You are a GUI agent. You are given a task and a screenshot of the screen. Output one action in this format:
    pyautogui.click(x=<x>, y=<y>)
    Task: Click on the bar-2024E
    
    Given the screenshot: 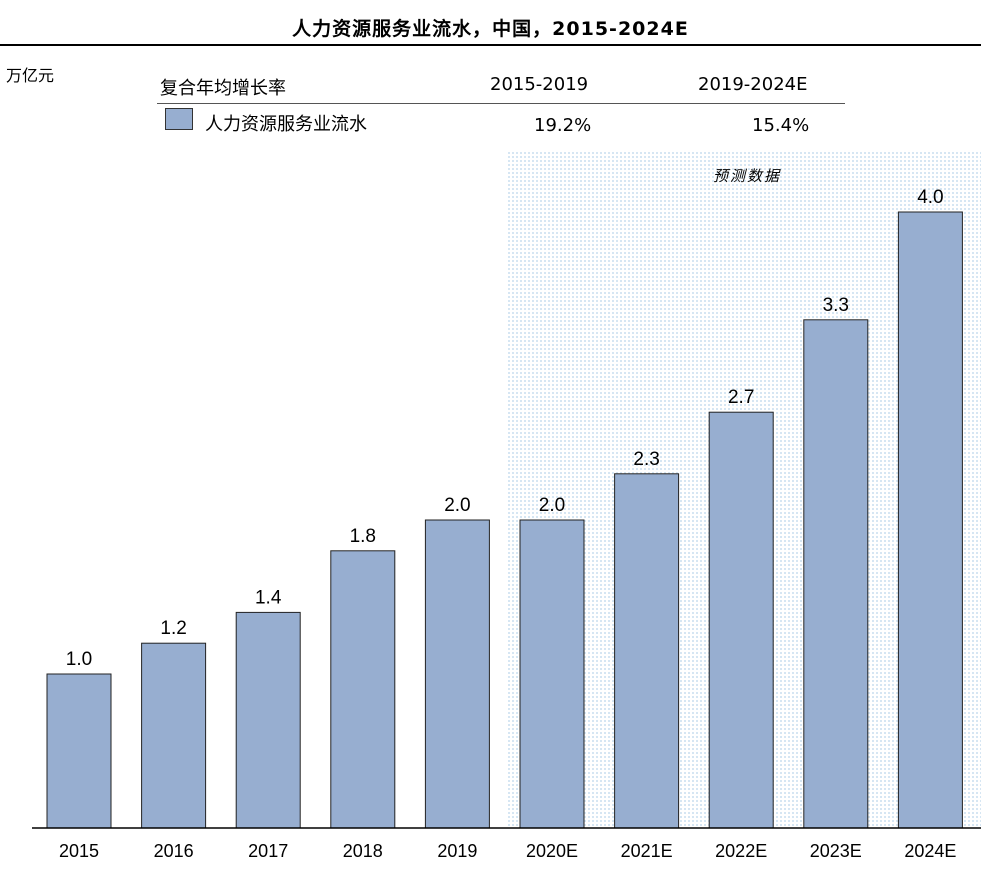 What is the action you would take?
    pyautogui.click(x=930, y=520)
    